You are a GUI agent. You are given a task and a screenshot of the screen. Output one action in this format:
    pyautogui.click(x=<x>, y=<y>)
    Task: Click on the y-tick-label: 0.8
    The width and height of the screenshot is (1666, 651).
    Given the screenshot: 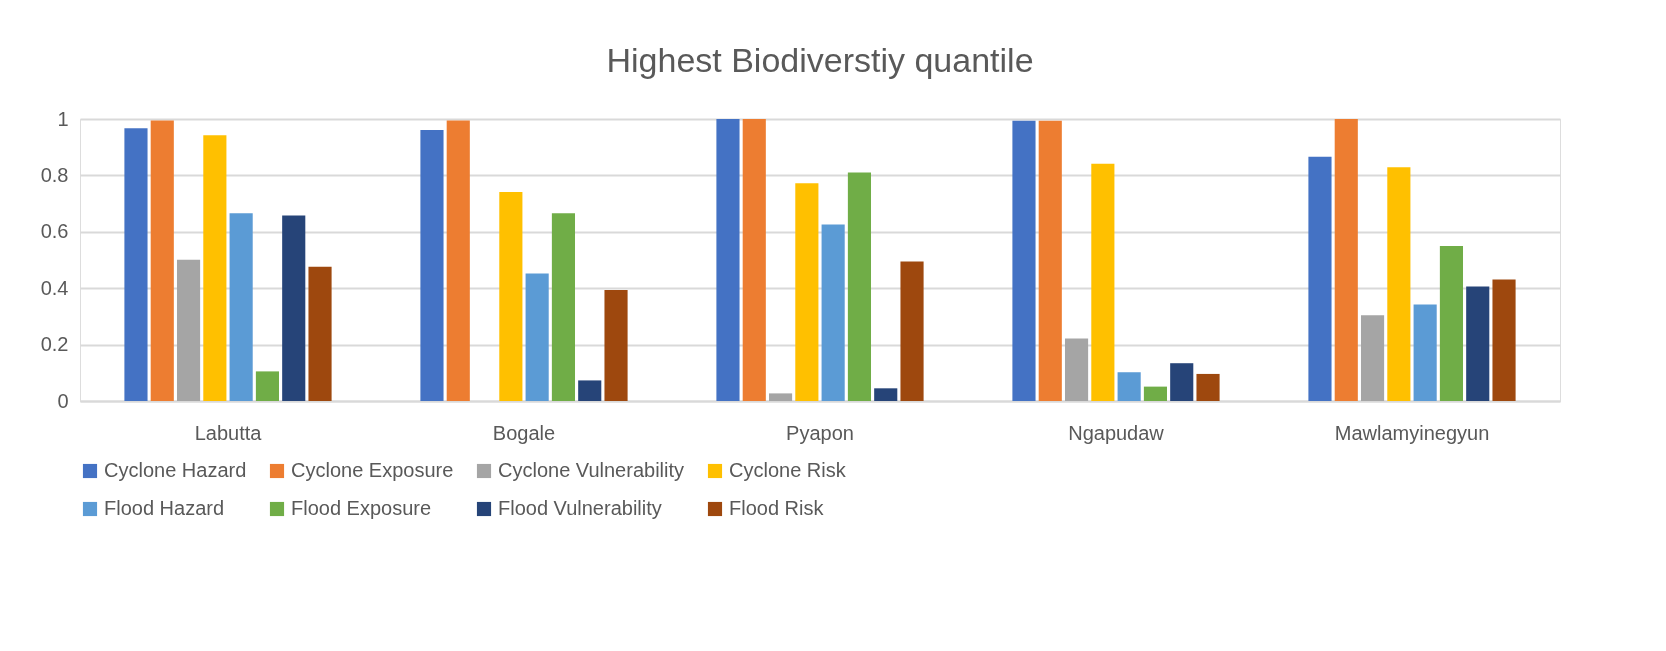 What is the action you would take?
    pyautogui.click(x=54, y=174)
    